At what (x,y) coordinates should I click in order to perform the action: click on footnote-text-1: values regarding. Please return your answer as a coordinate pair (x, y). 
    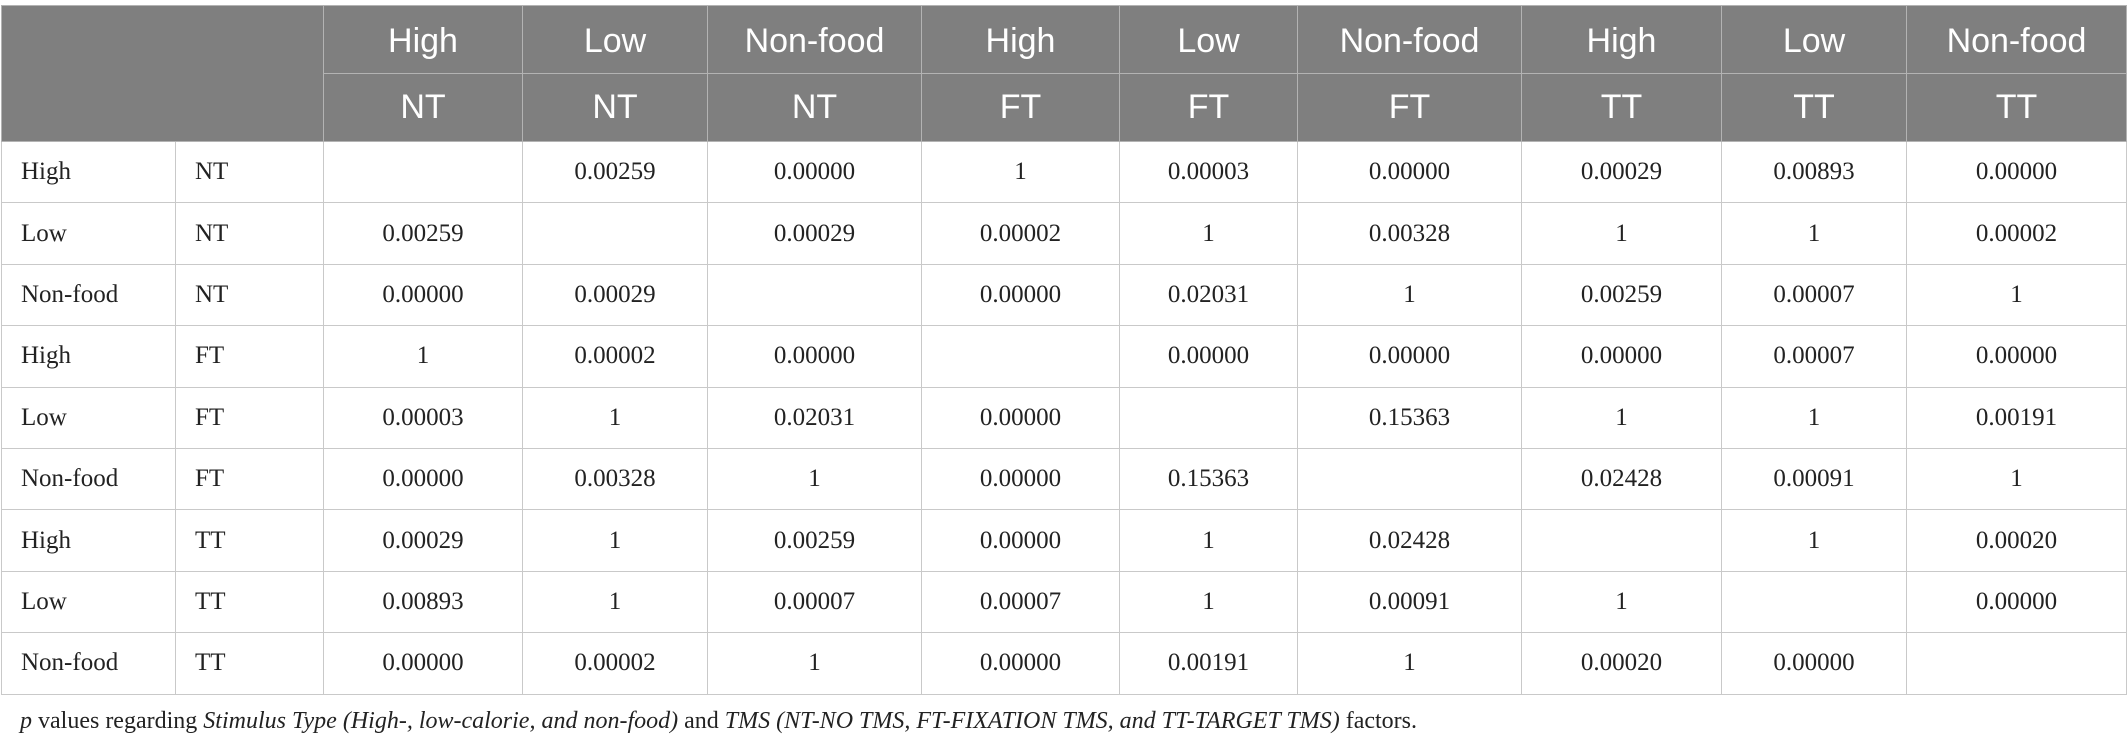
    Looking at the image, I should click on (118, 721).